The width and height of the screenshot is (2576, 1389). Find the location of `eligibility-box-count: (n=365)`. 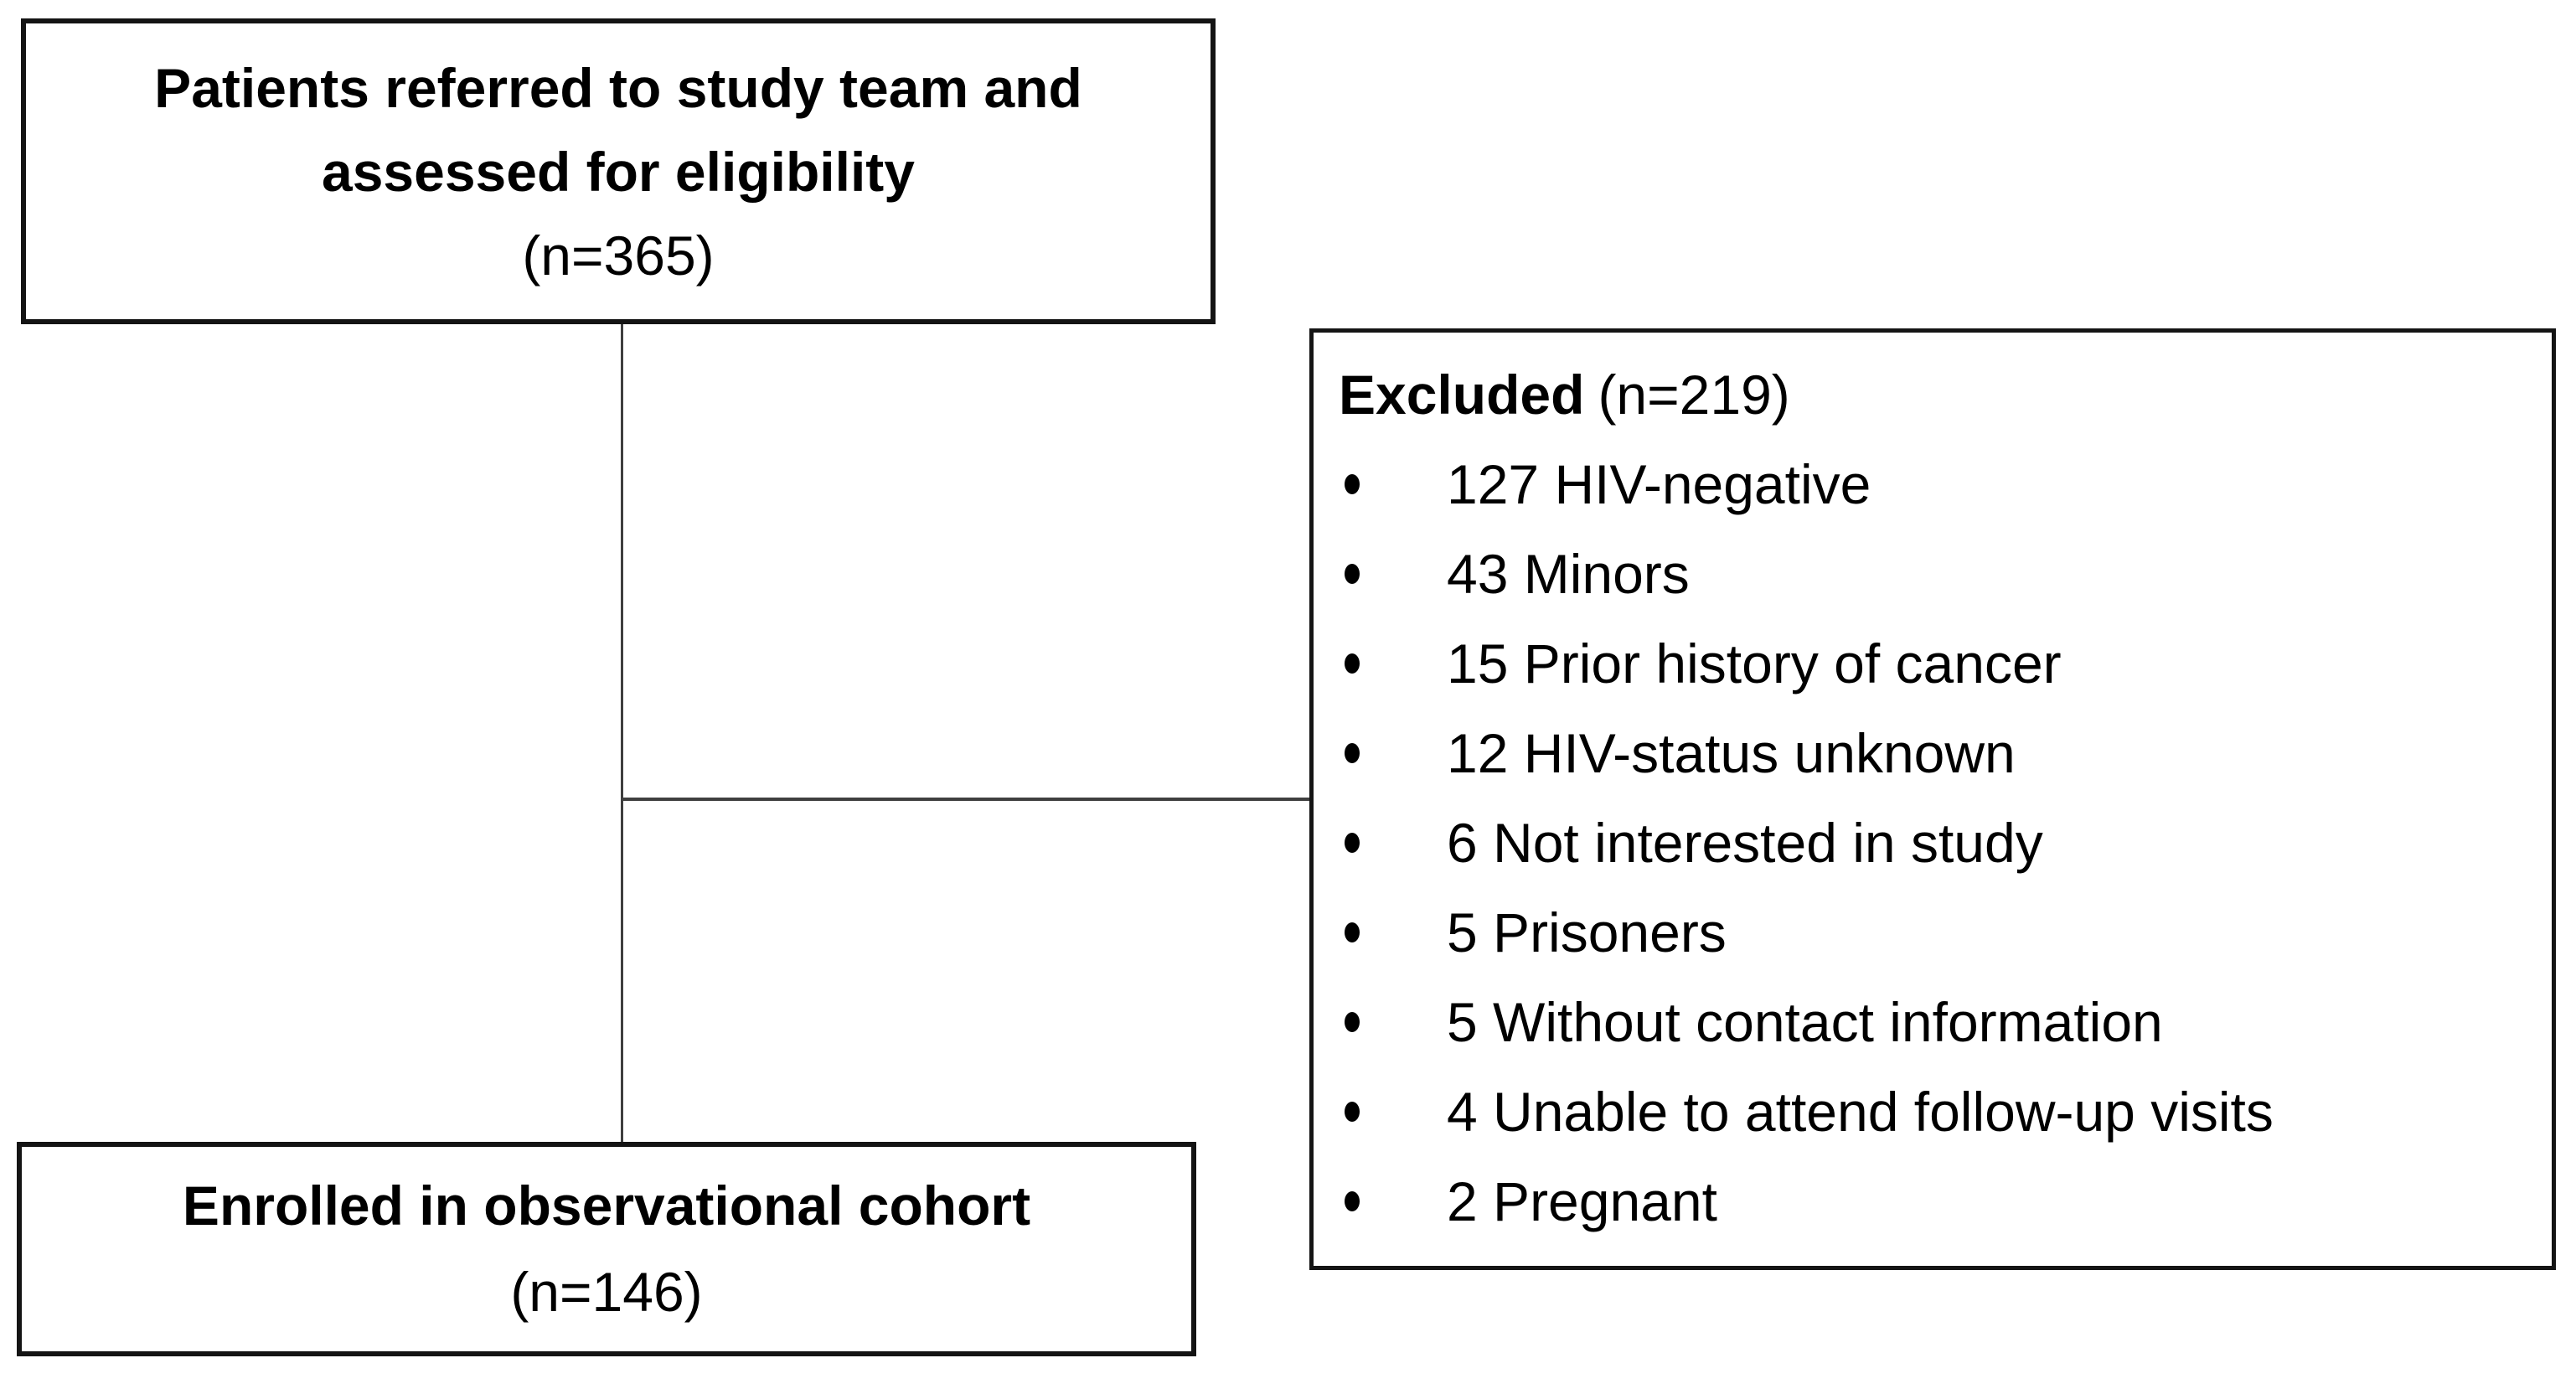

eligibility-box-count: (n=365) is located at coordinates (618, 255).